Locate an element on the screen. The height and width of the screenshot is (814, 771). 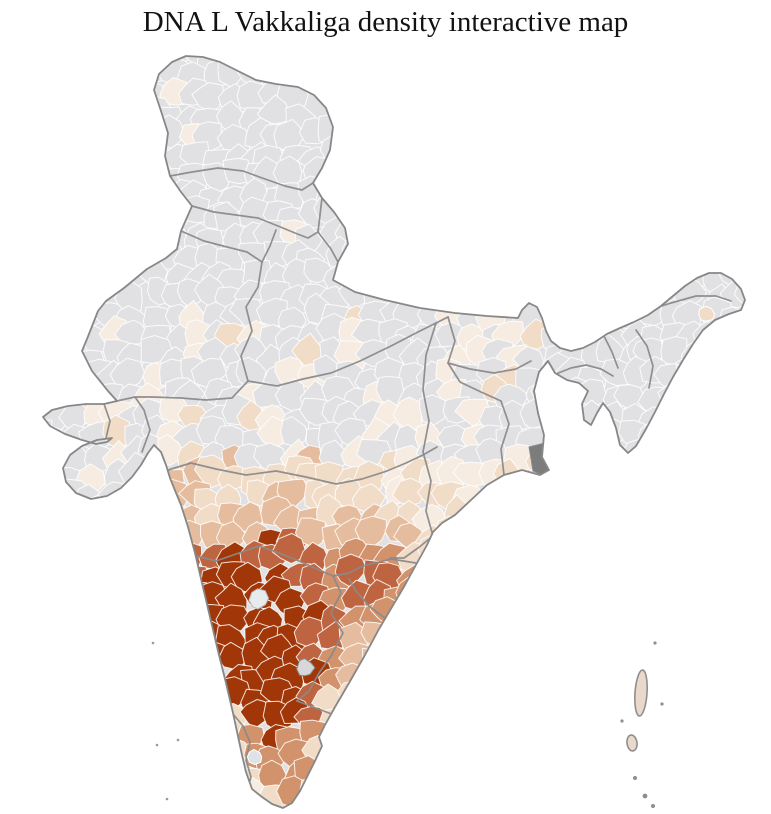
andaman-island is located at coordinates (632, 743).